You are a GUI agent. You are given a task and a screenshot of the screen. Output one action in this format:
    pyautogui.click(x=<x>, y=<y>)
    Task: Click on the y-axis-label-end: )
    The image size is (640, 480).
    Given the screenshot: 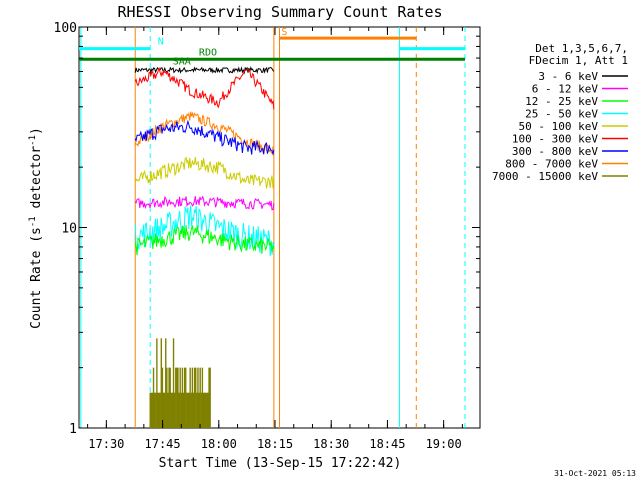 What is the action you would take?
    pyautogui.click(x=36, y=131)
    